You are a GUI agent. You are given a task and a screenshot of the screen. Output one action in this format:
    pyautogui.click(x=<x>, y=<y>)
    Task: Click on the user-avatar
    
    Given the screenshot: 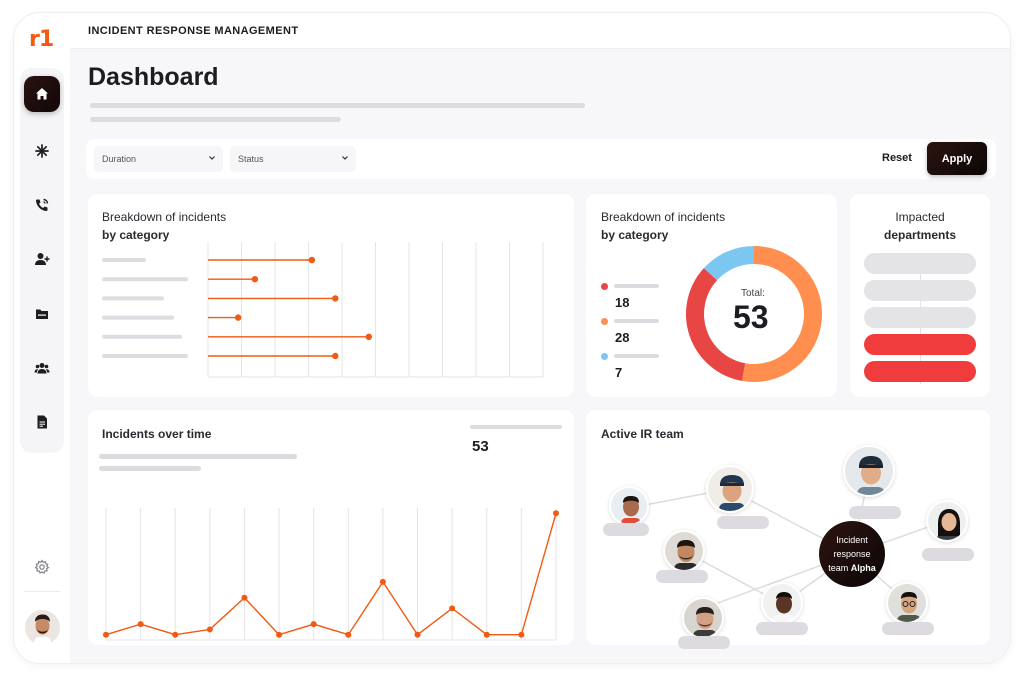 What is the action you would take?
    pyautogui.click(x=42, y=627)
    